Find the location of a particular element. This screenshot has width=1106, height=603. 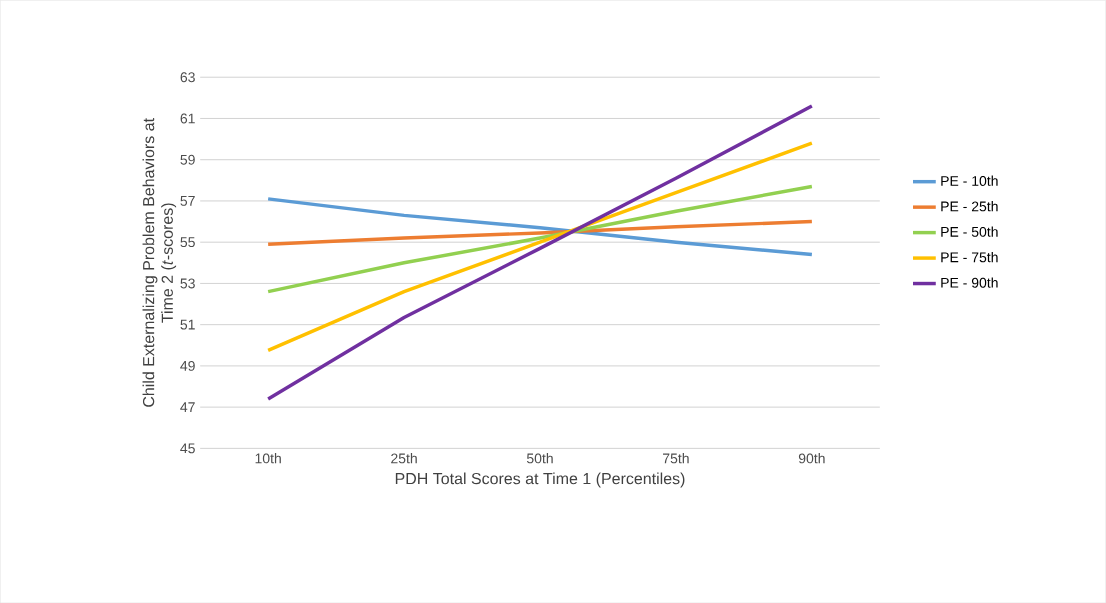

legend-label: PE - 75th is located at coordinates (969, 257).